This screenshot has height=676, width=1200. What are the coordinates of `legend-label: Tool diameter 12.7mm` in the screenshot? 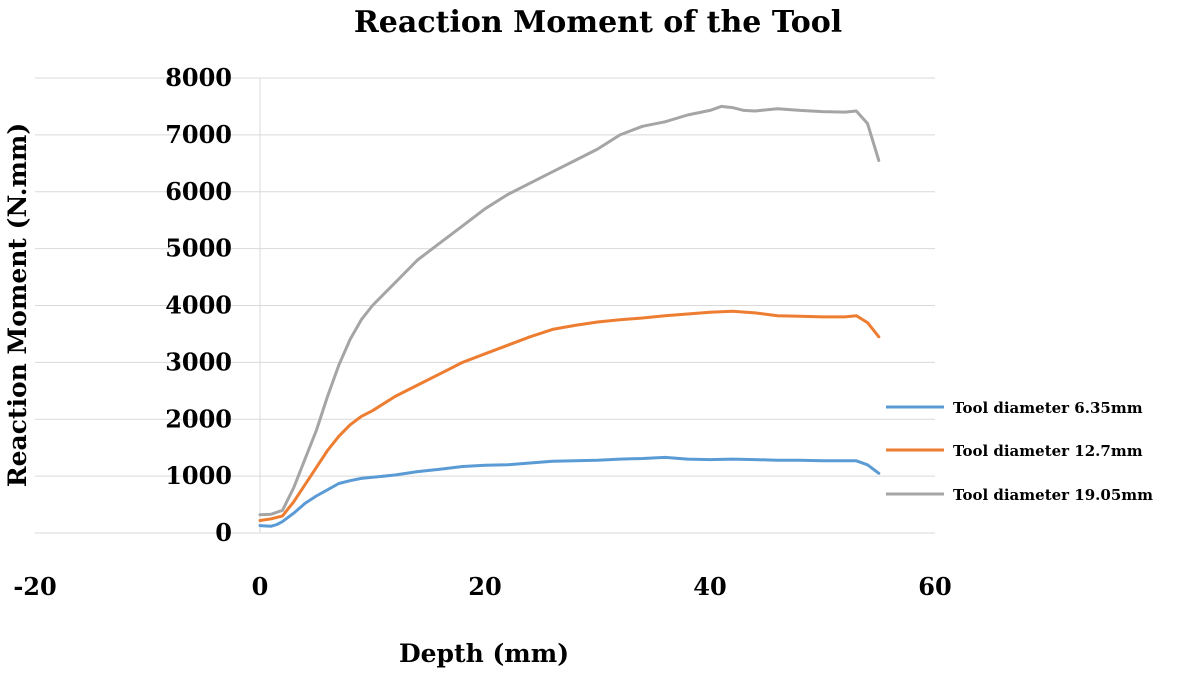 It's located at (1048, 451).